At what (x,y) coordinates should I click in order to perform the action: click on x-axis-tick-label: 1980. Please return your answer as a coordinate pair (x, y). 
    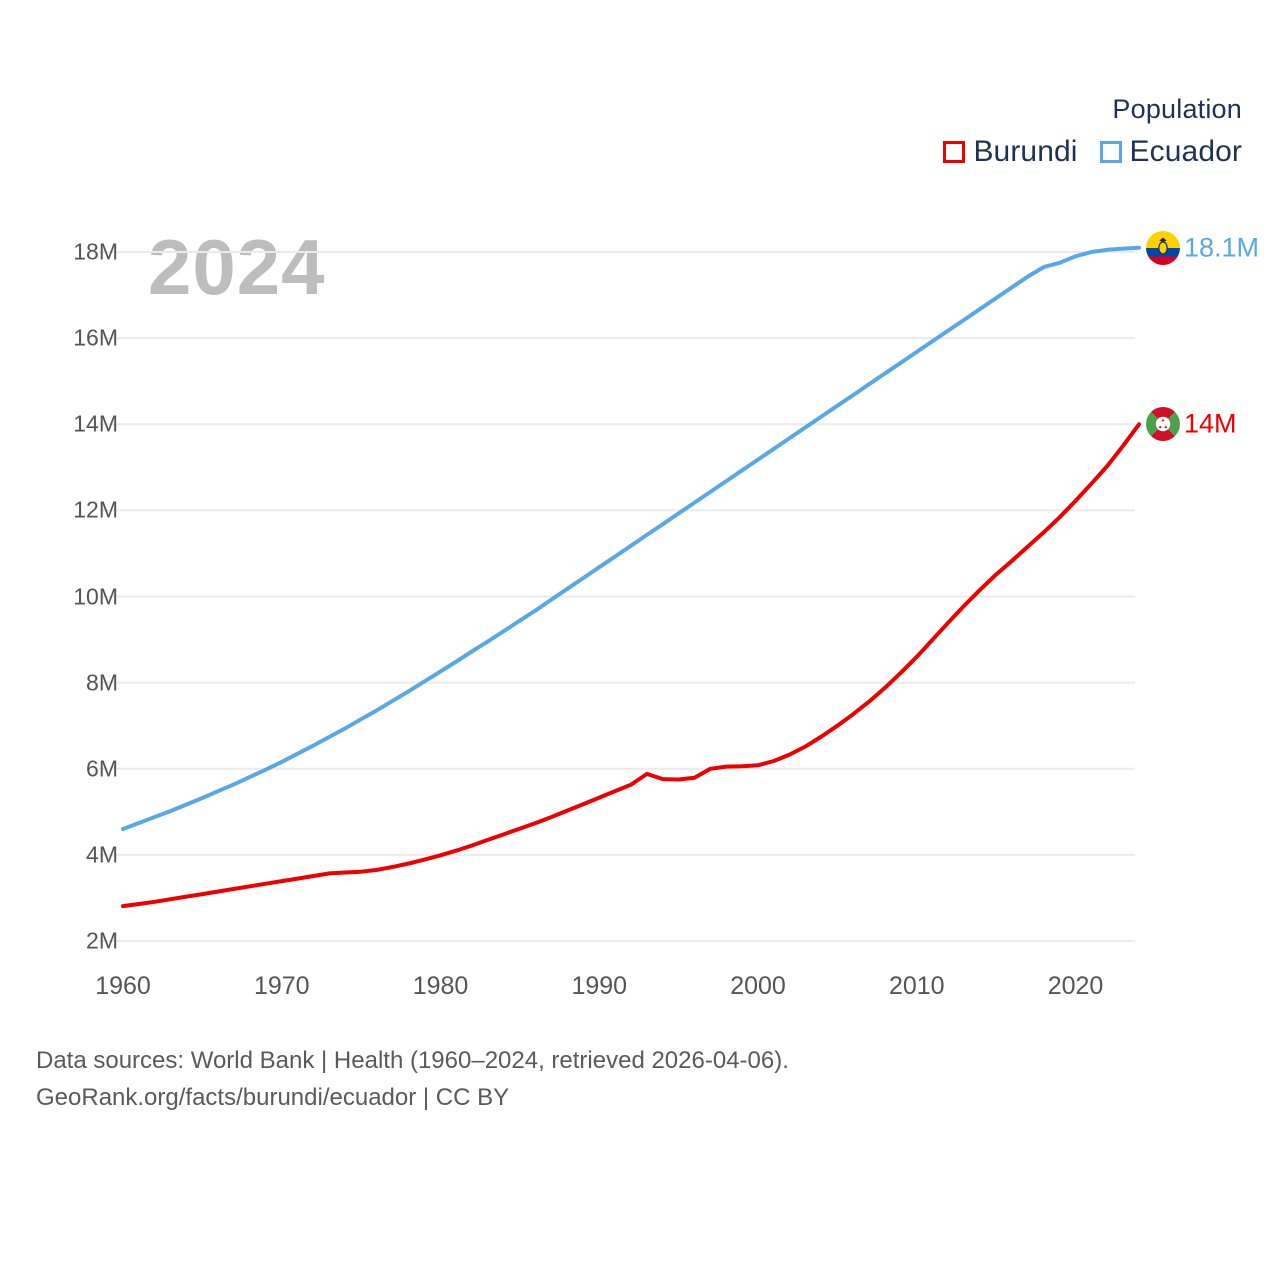
    Looking at the image, I should click on (440, 986).